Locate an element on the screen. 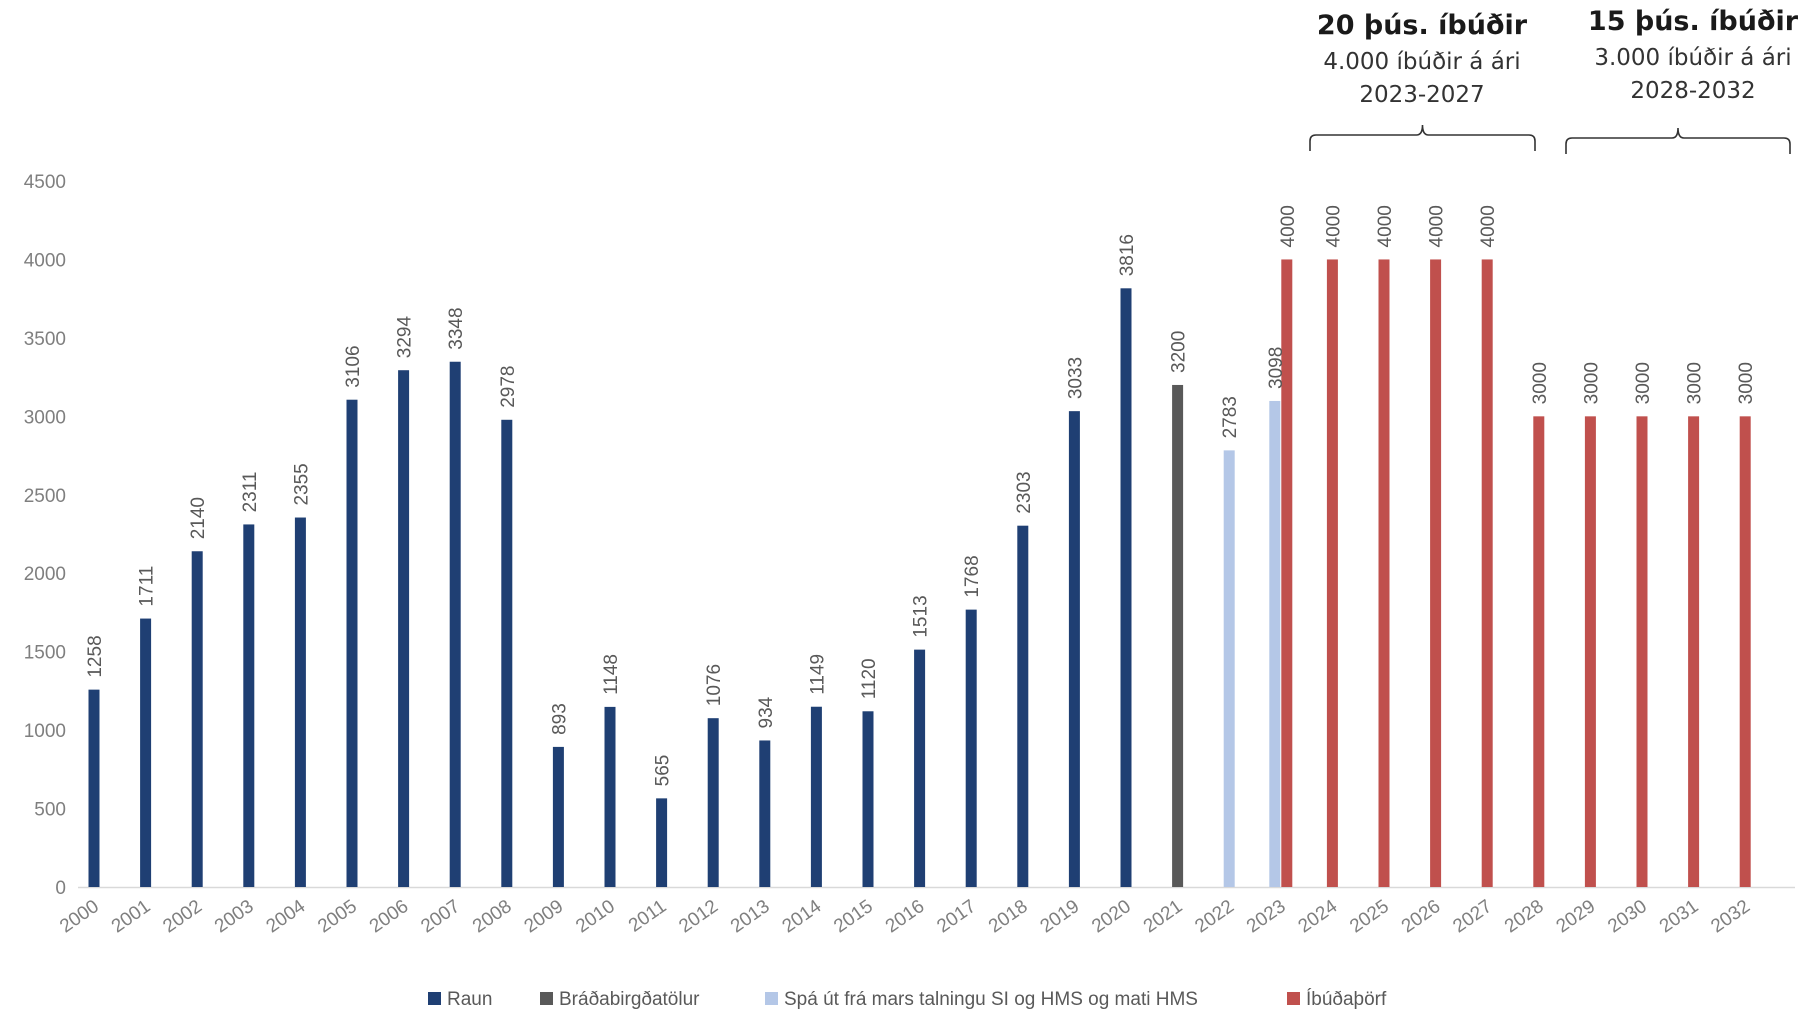 This screenshot has width=1806, height=1010. legend-item: Raun is located at coordinates (460, 999).